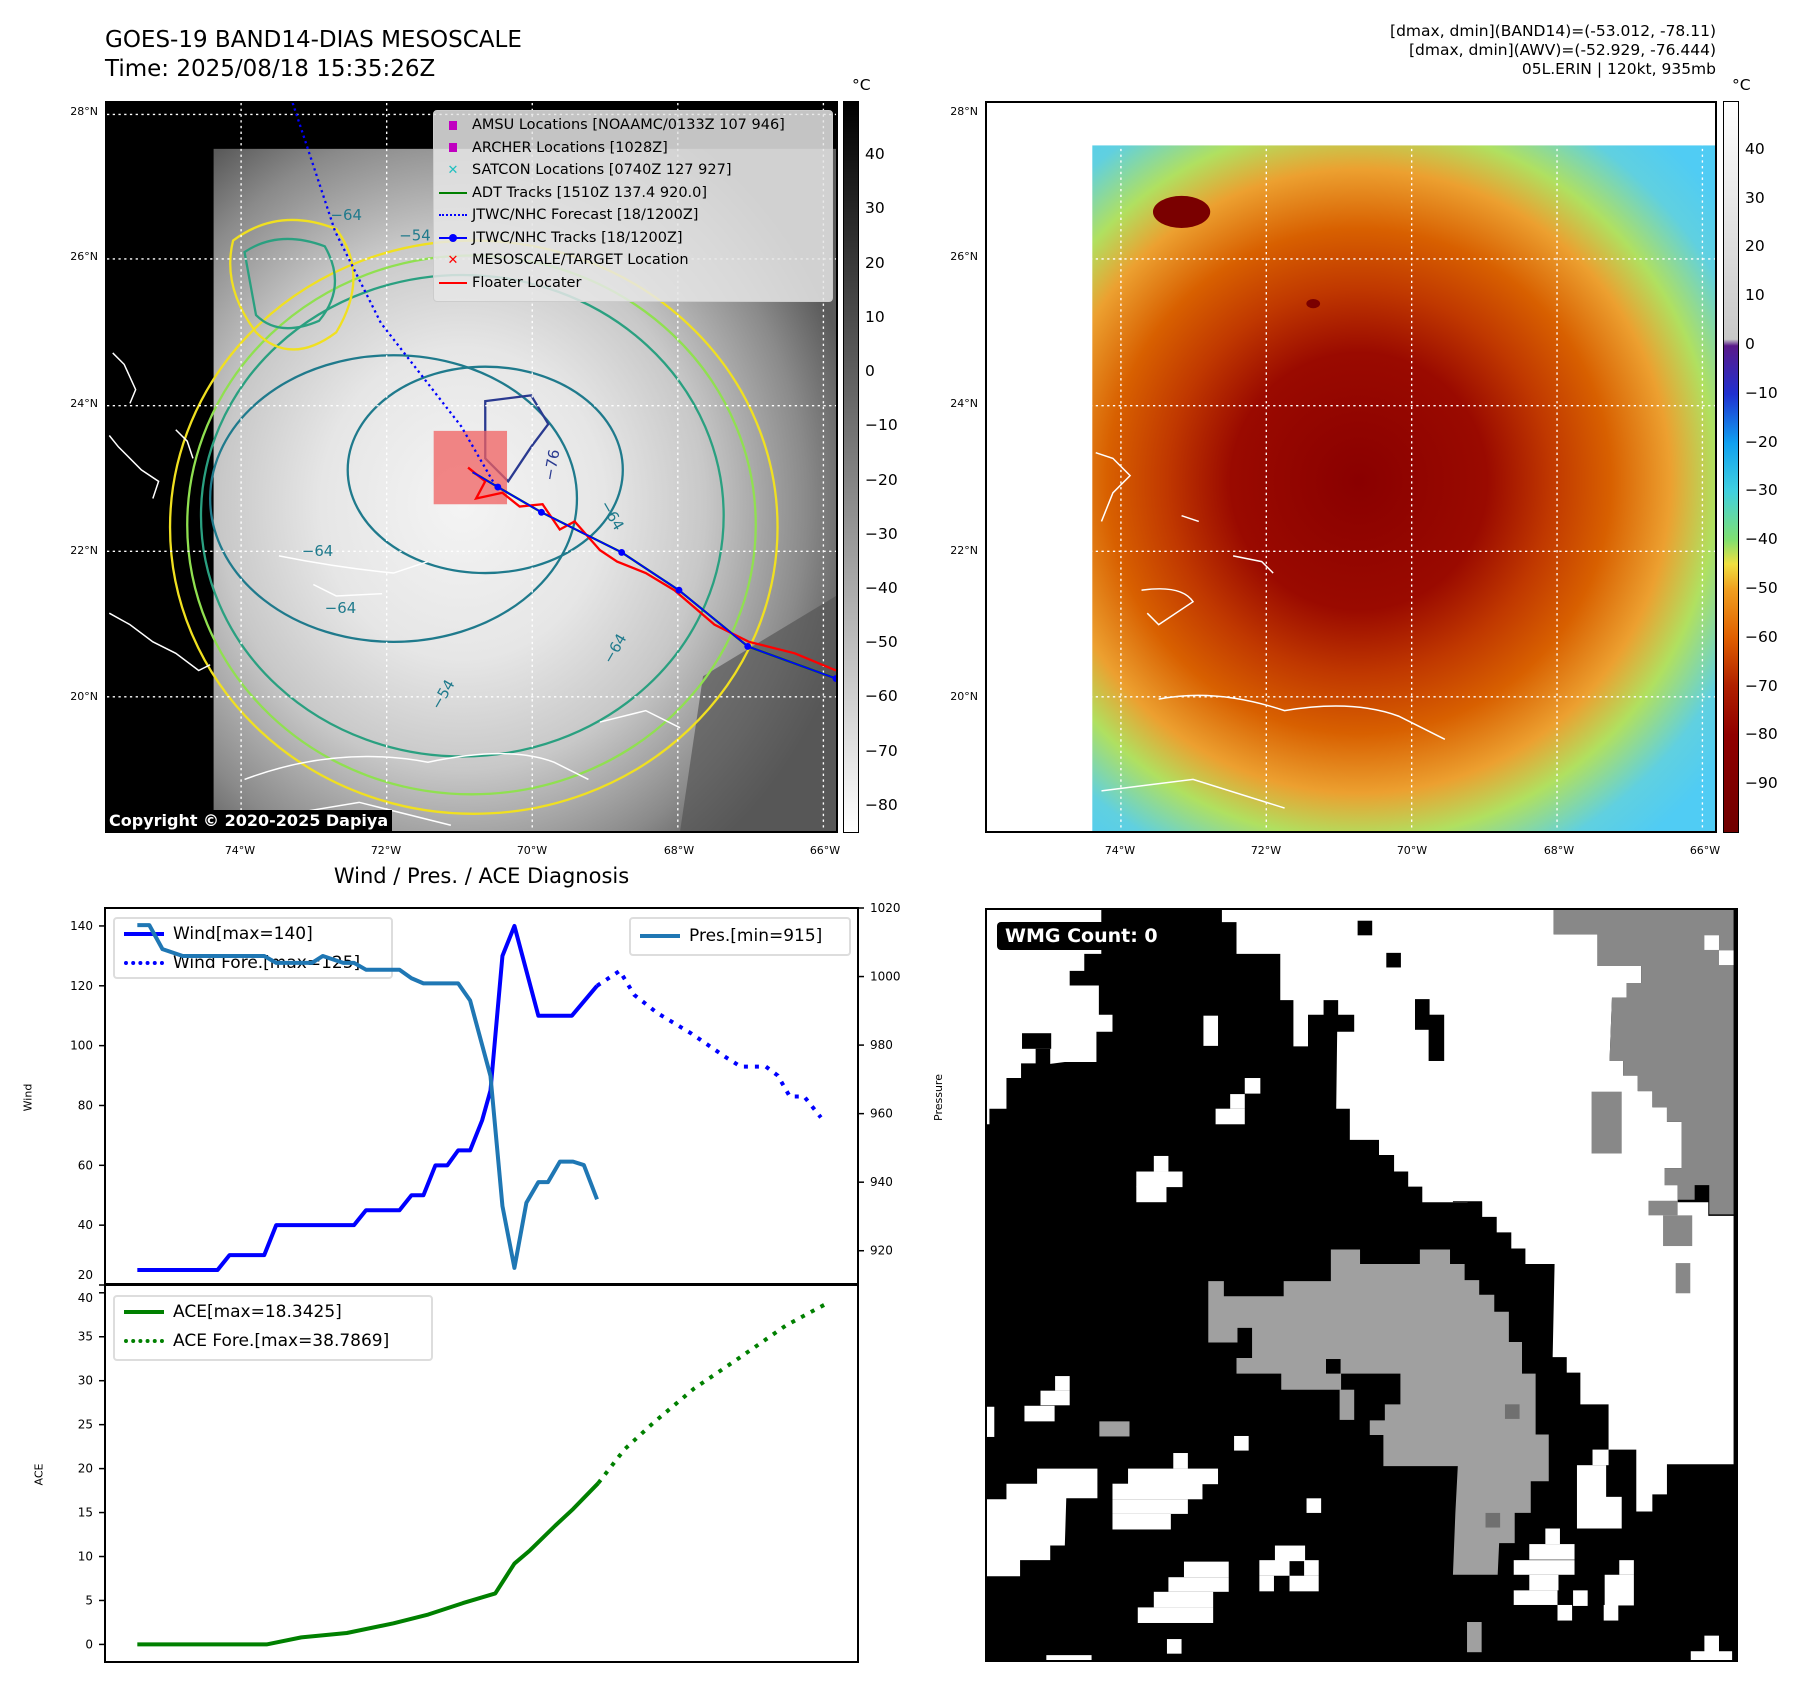 The height and width of the screenshot is (1690, 1797). I want to click on y-tick-label: 120, so click(81, 986).